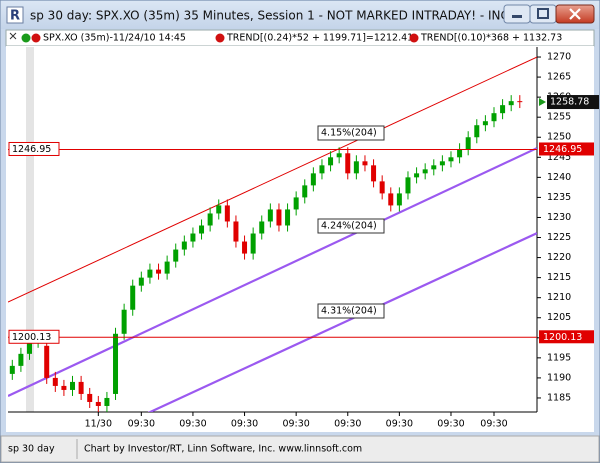  Describe the element at coordinates (562, 337) in the screenshot. I see `level-axis-label: 1200.13` at that location.